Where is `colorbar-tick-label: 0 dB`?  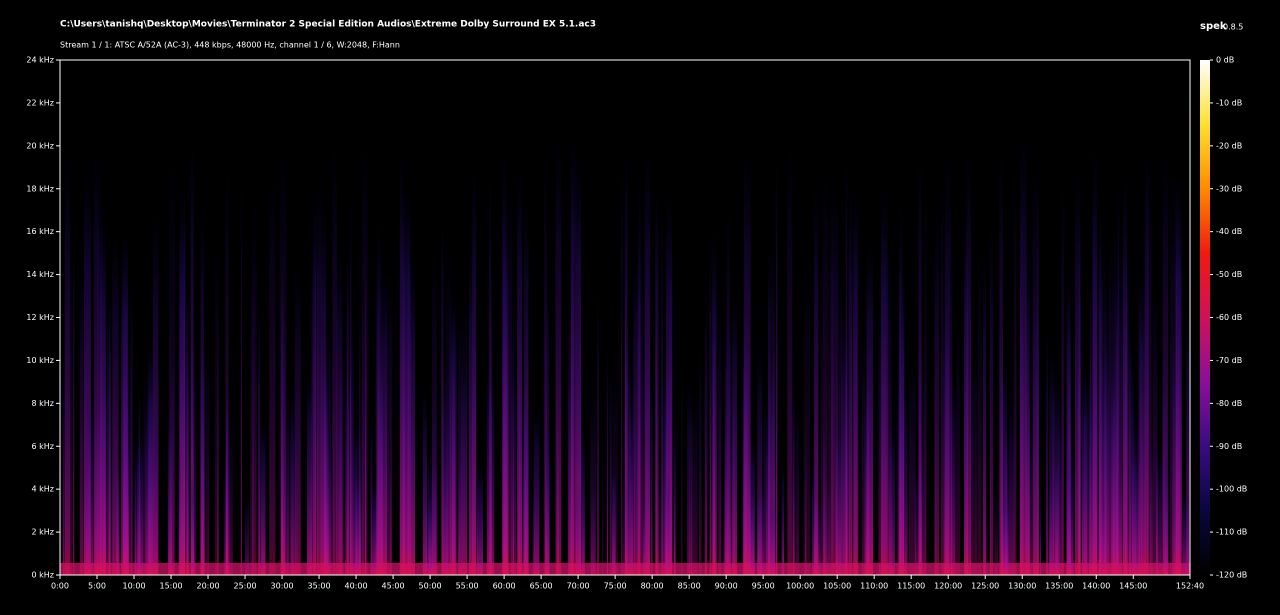 colorbar-tick-label: 0 dB is located at coordinates (1225, 60).